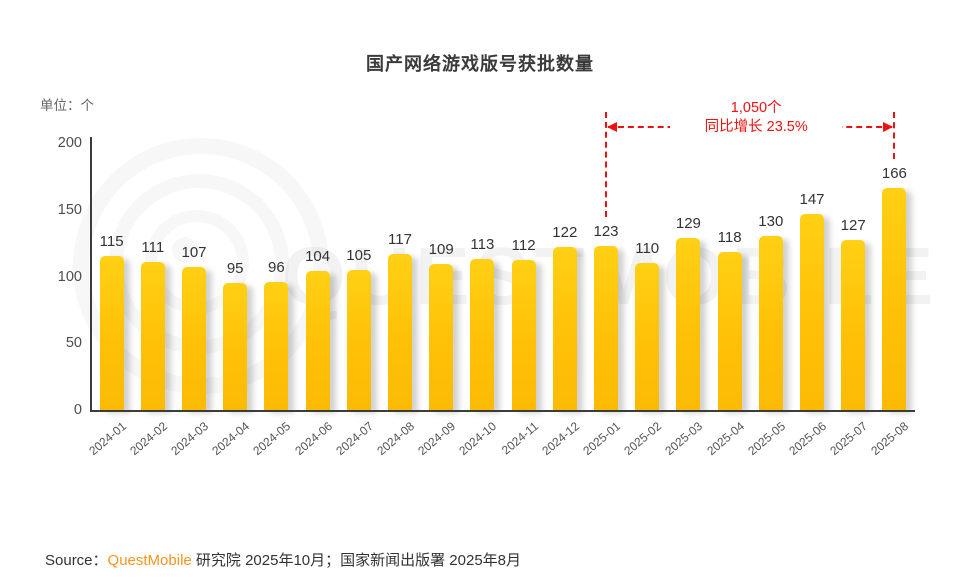 The width and height of the screenshot is (960, 586). I want to click on bar-value-label: 112, so click(523, 245).